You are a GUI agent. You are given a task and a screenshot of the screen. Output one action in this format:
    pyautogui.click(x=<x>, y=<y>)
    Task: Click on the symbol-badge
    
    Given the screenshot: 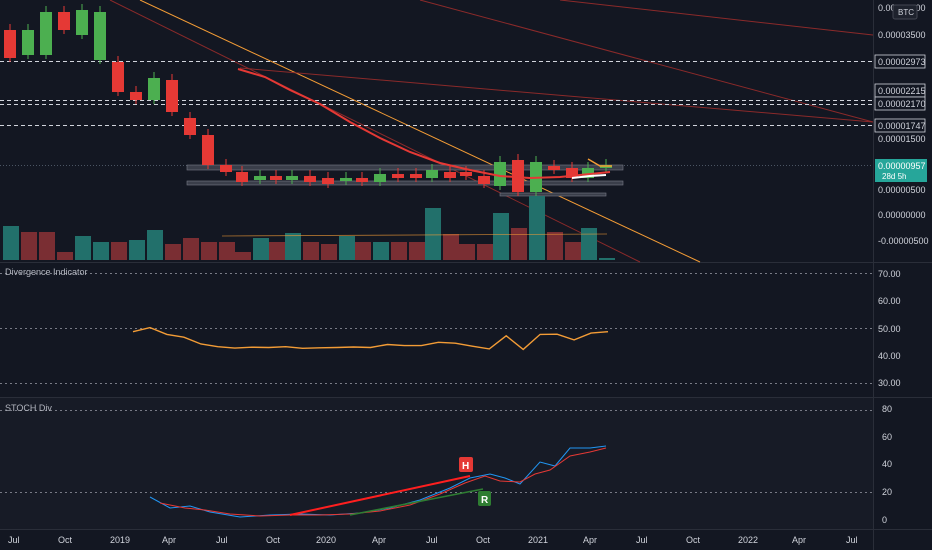 What is the action you would take?
    pyautogui.click(x=905, y=12)
    